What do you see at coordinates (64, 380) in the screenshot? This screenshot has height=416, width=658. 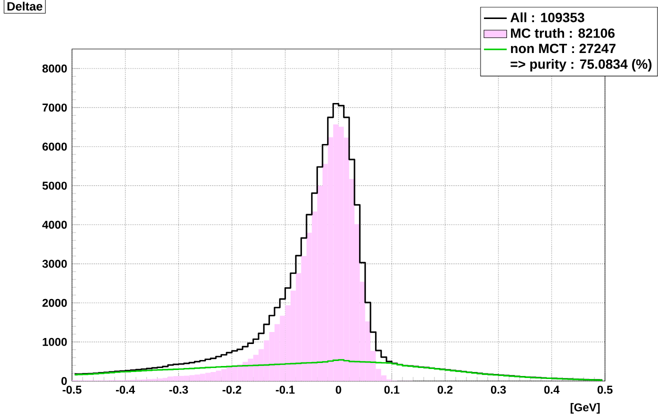 I see `y-tick-label: 0` at bounding box center [64, 380].